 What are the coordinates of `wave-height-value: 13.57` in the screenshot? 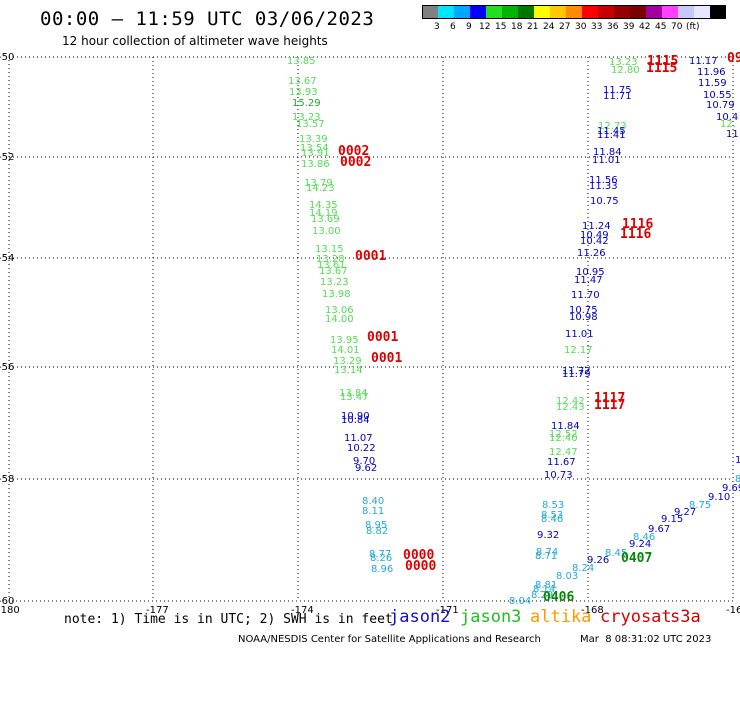 It's located at (310, 124).